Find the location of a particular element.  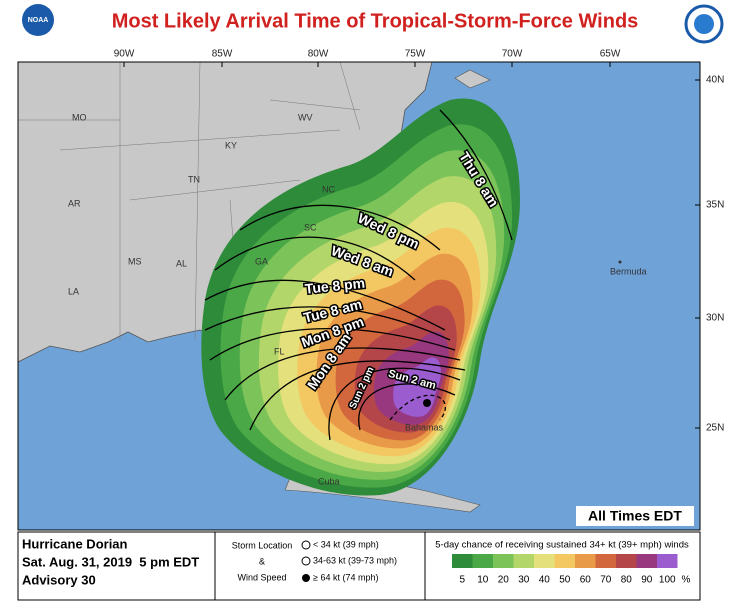

place-label: LA is located at coordinates (73, 291).